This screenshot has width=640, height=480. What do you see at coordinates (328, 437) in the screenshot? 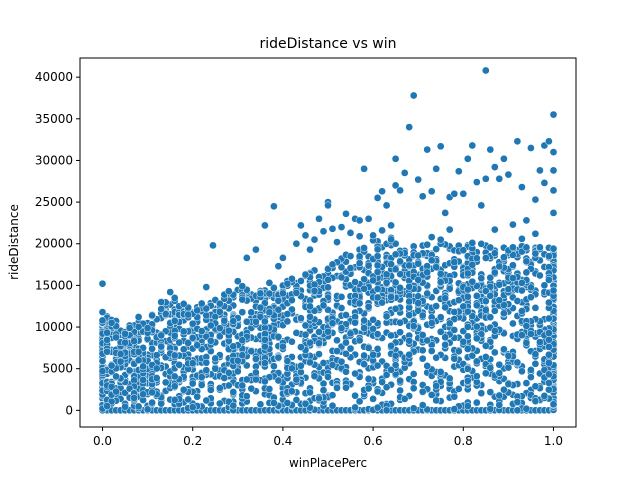
I see `x-axis: 0.0 0.2 0.4 0.6 0.8 1.0` at bounding box center [328, 437].